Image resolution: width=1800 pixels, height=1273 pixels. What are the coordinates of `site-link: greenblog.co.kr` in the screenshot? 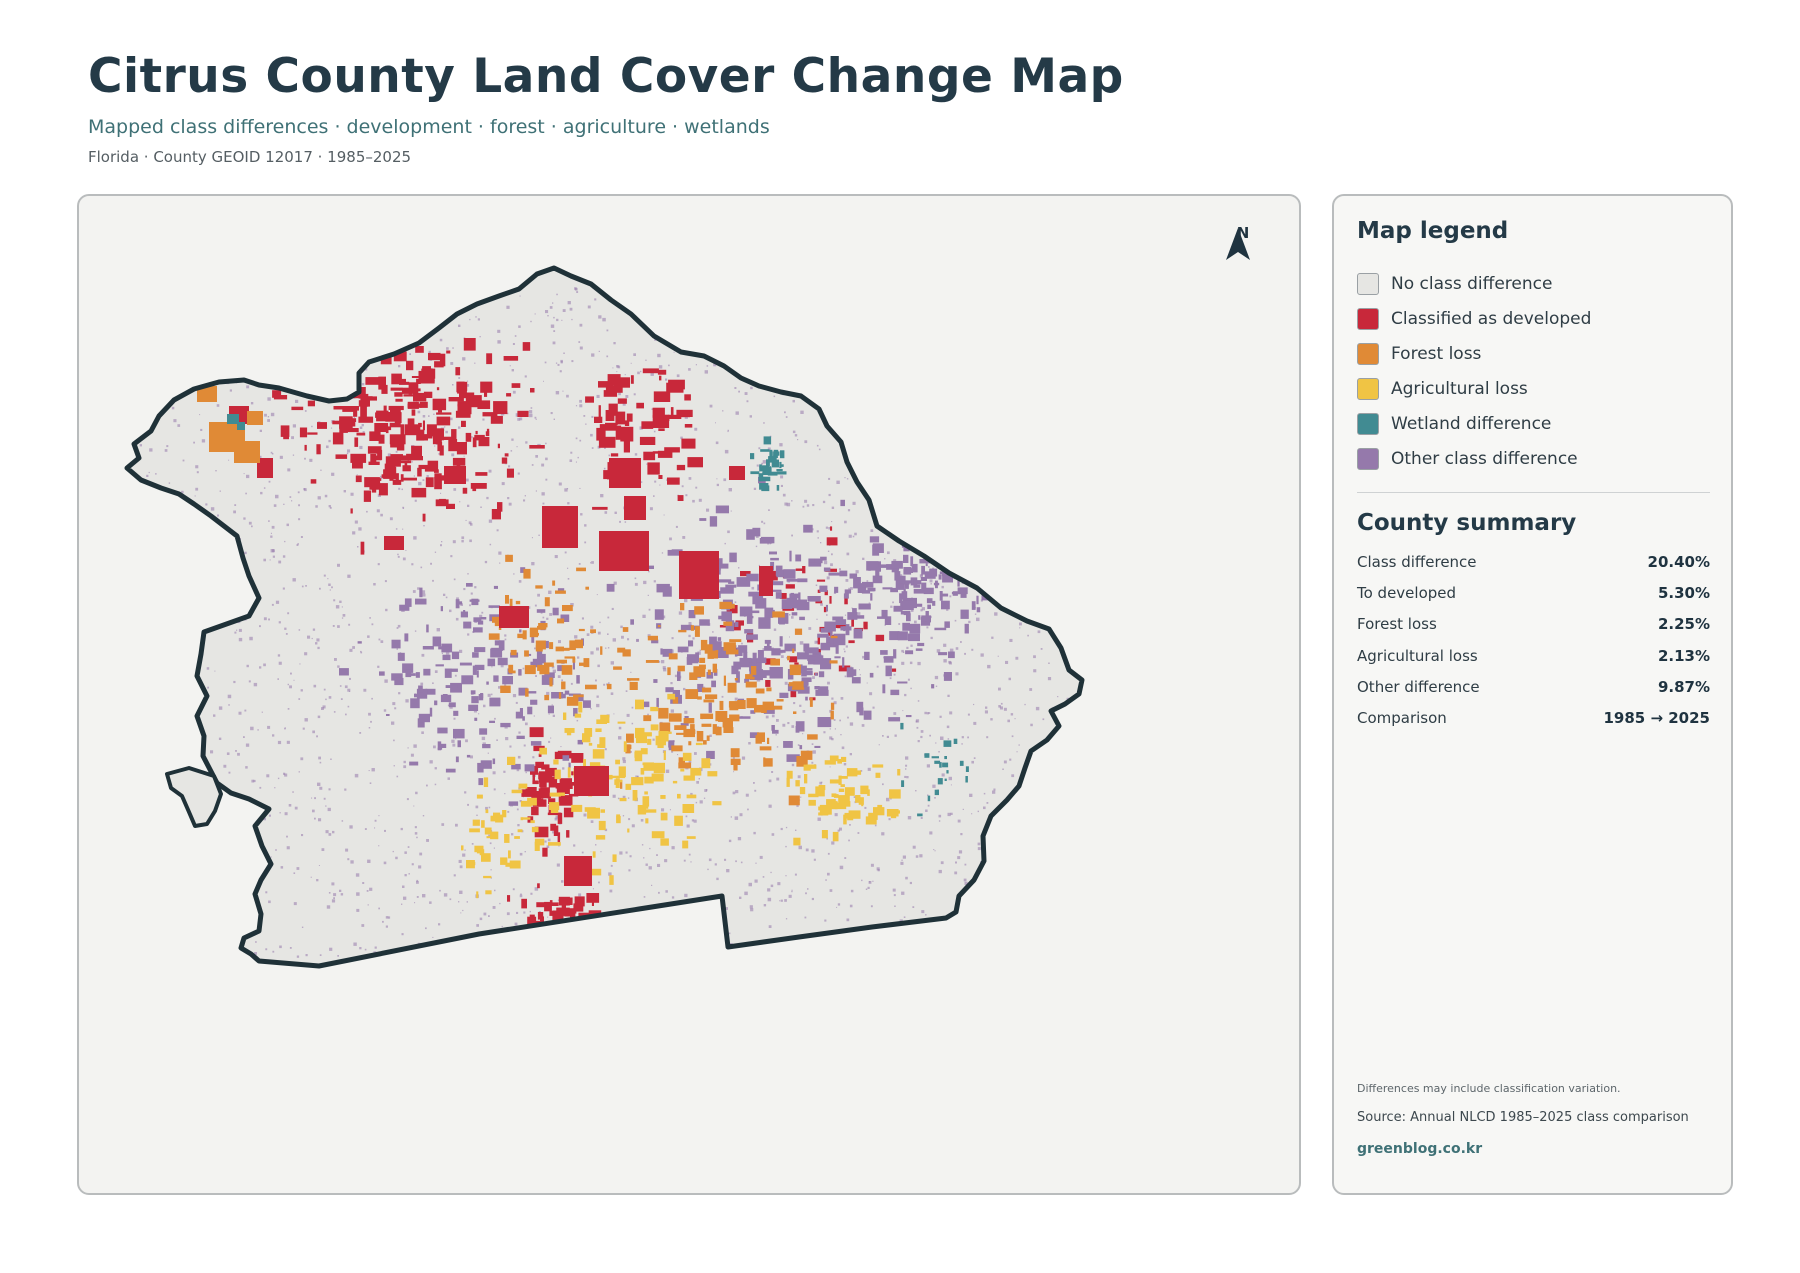 It's located at (1420, 1149).